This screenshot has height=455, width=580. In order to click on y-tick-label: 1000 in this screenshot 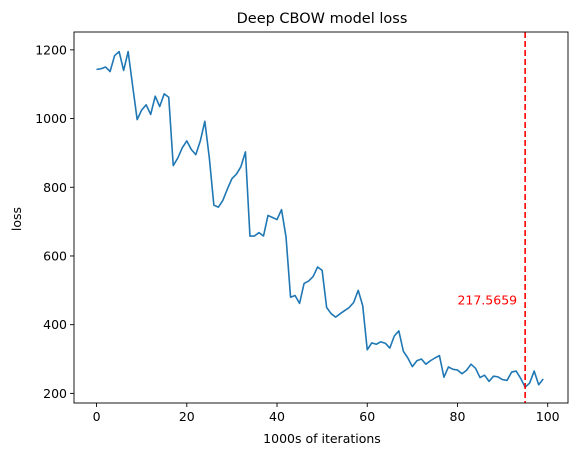, I will do `click(51, 118)`.